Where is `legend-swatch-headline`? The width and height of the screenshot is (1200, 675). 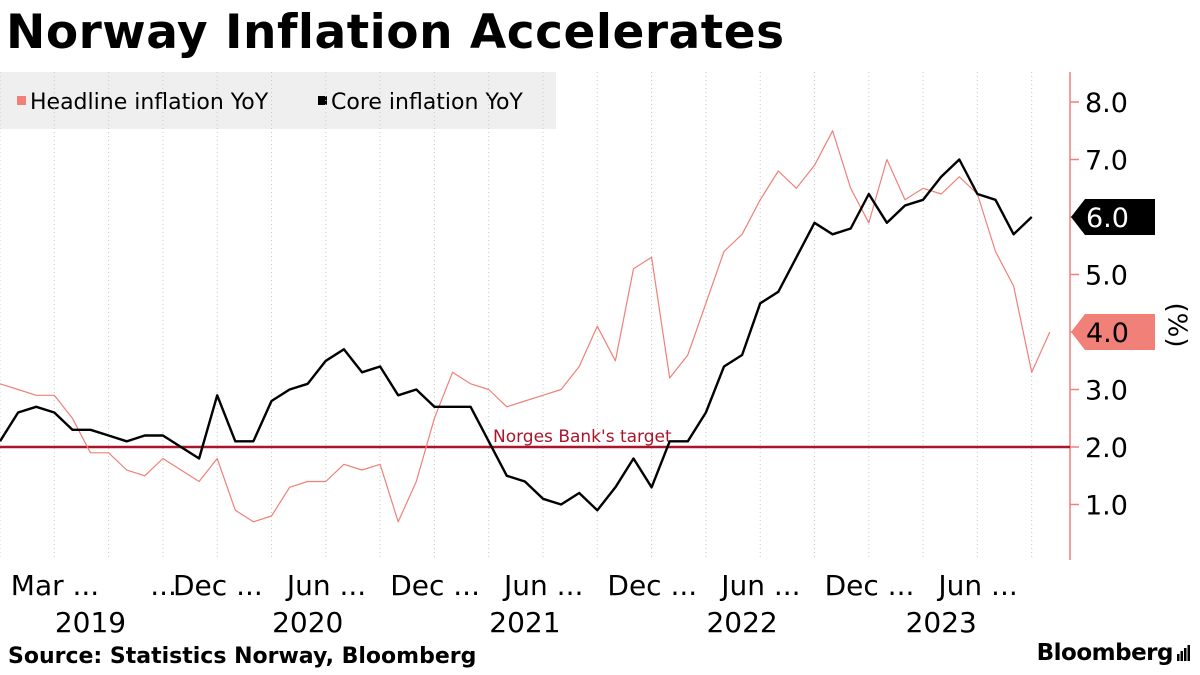 legend-swatch-headline is located at coordinates (21, 100).